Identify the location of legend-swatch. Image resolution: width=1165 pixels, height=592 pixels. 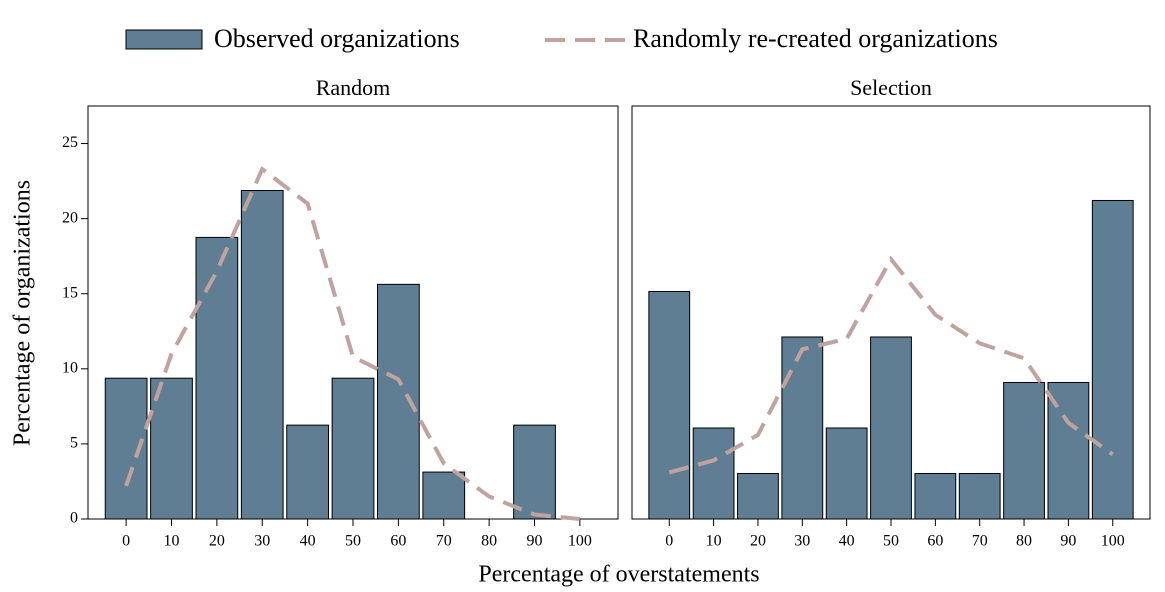
(164, 39).